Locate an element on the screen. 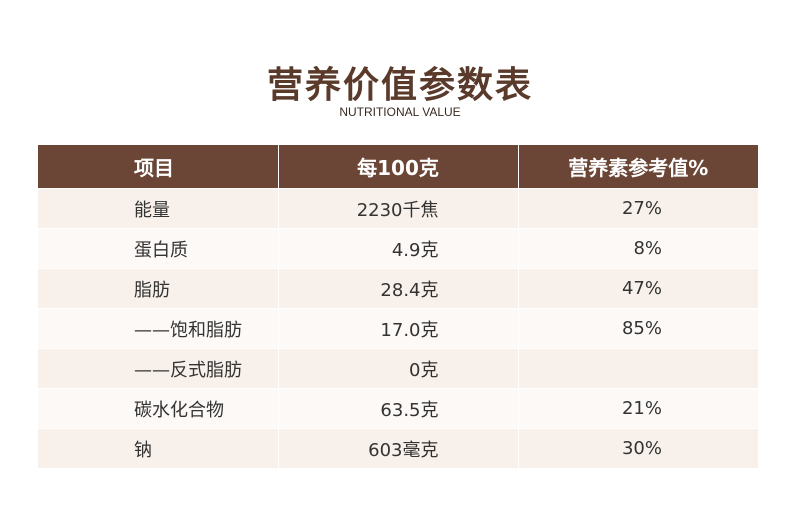 This screenshot has height=524, width=800. table-cell: 2230千焦 is located at coordinates (397, 208).